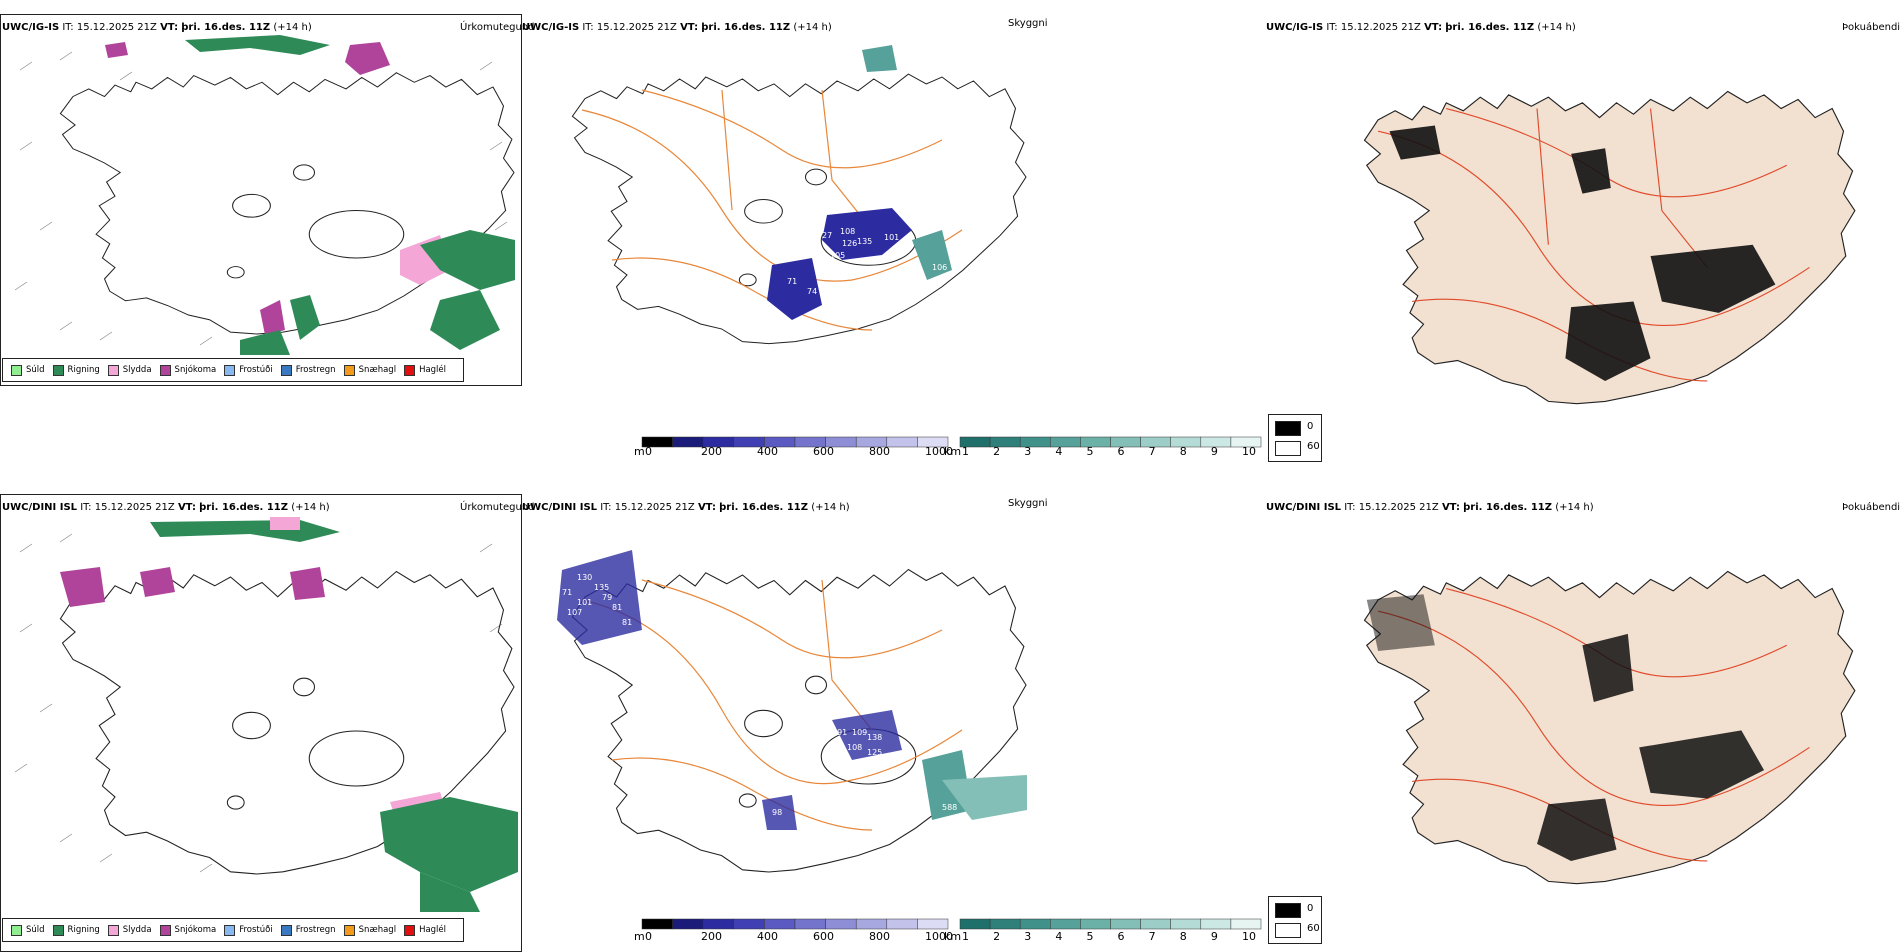  What do you see at coordinates (939, 267) in the screenshot?
I see `vis-label: 106` at bounding box center [939, 267].